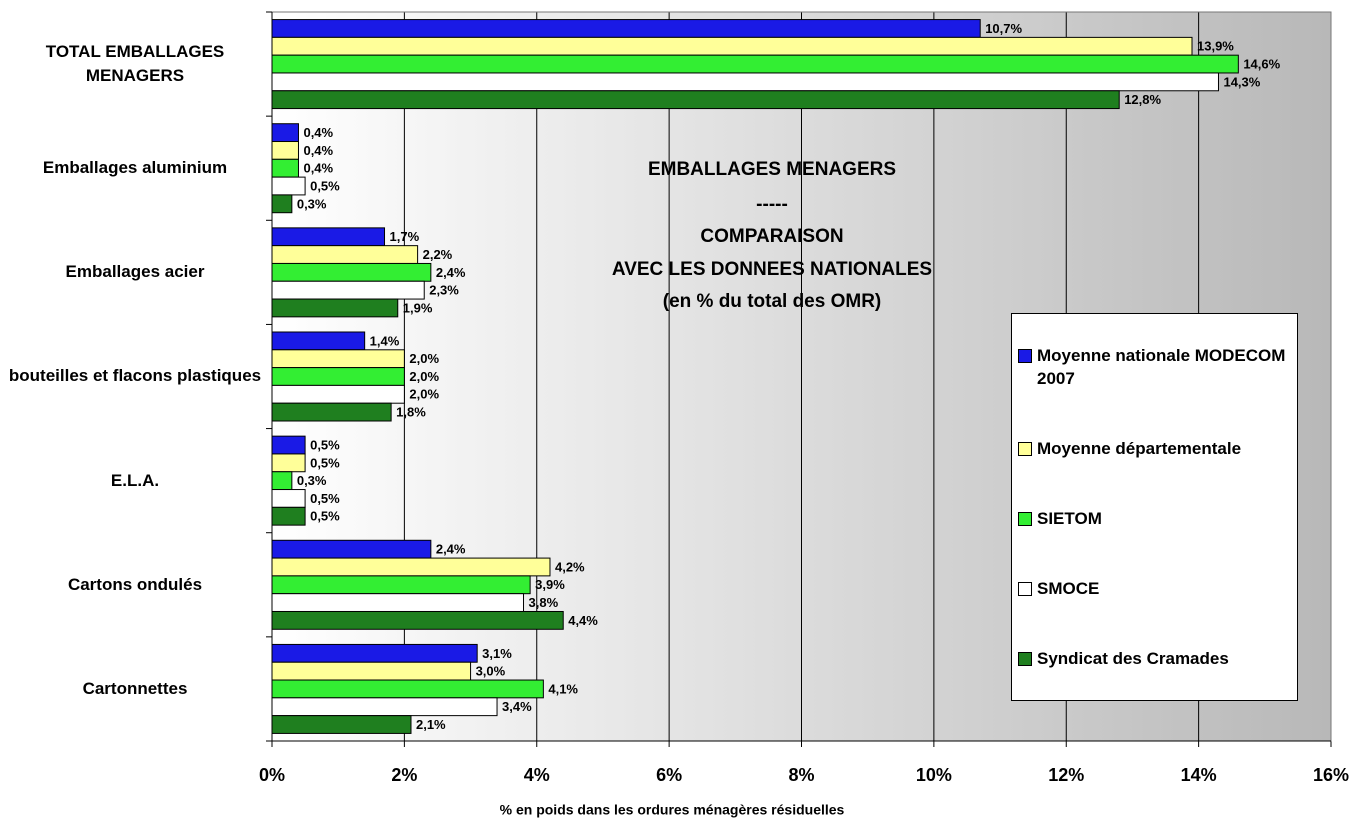 Image resolution: width=1358 pixels, height=821 pixels. I want to click on legend-item: Moyenne nationale MODECOM 2007, so click(1154, 367).